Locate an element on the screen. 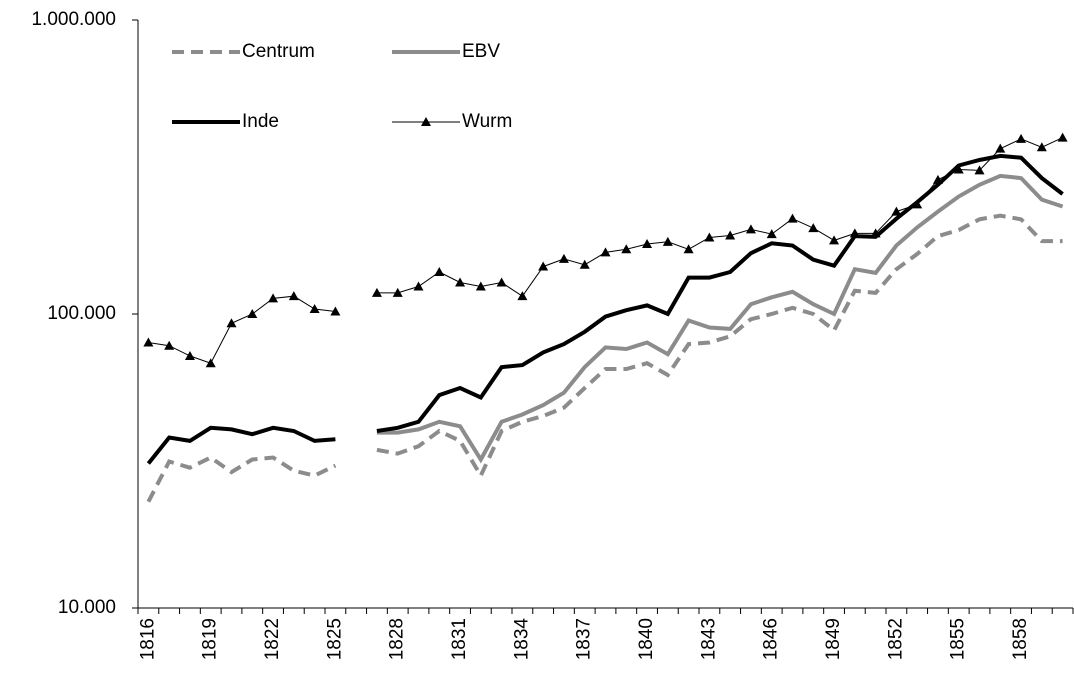 The width and height of the screenshot is (1074, 677). x-tick-label: 1831 is located at coordinates (459, 639).